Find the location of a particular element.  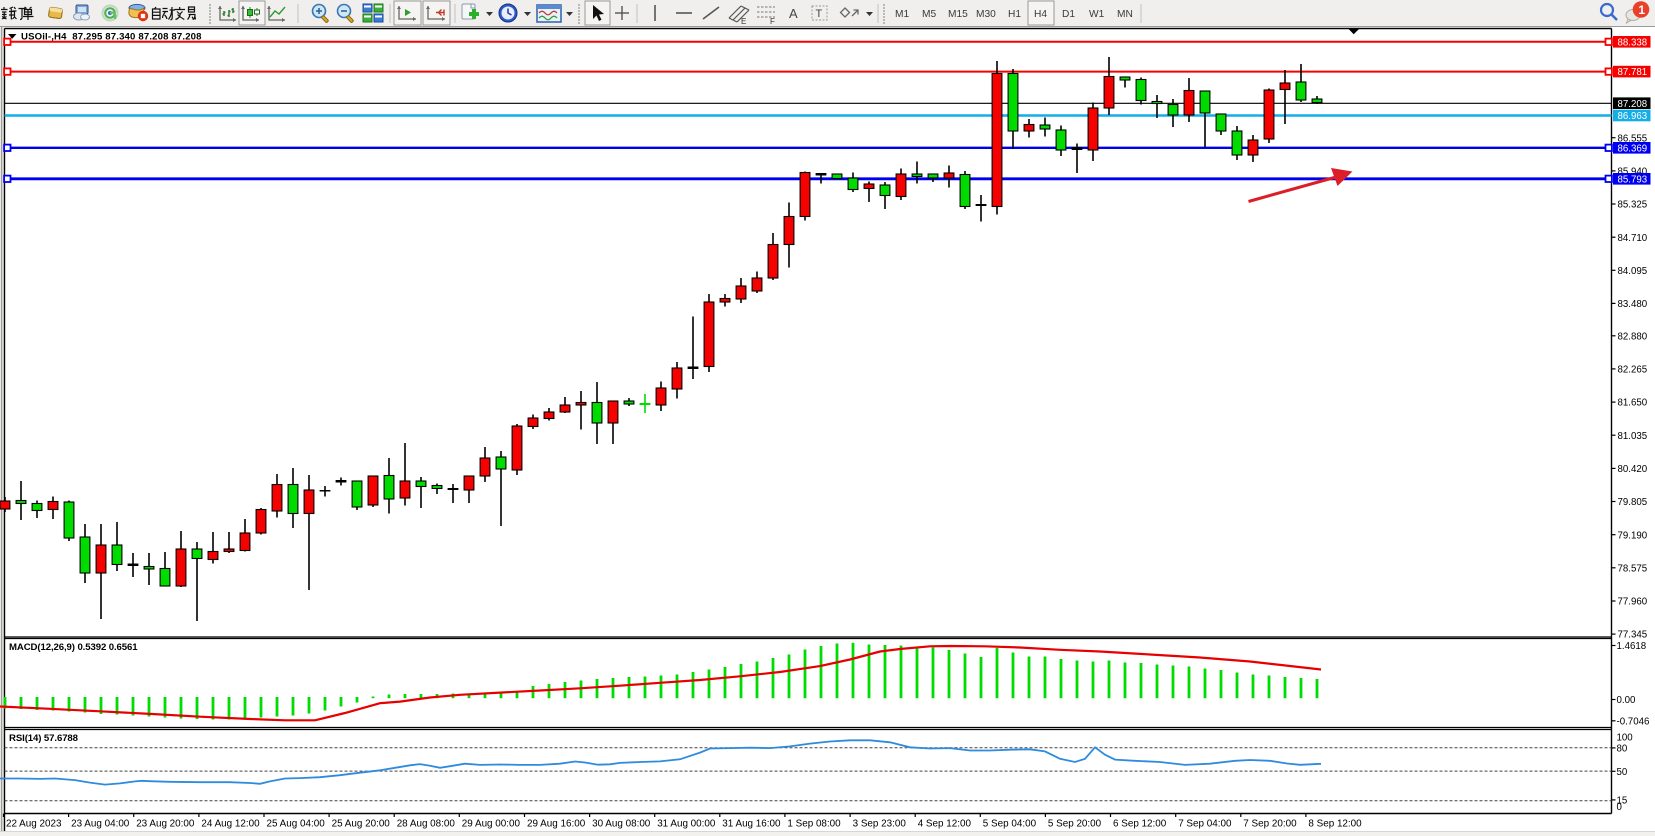

svg-text: 84.710 is located at coordinates (1633, 238).